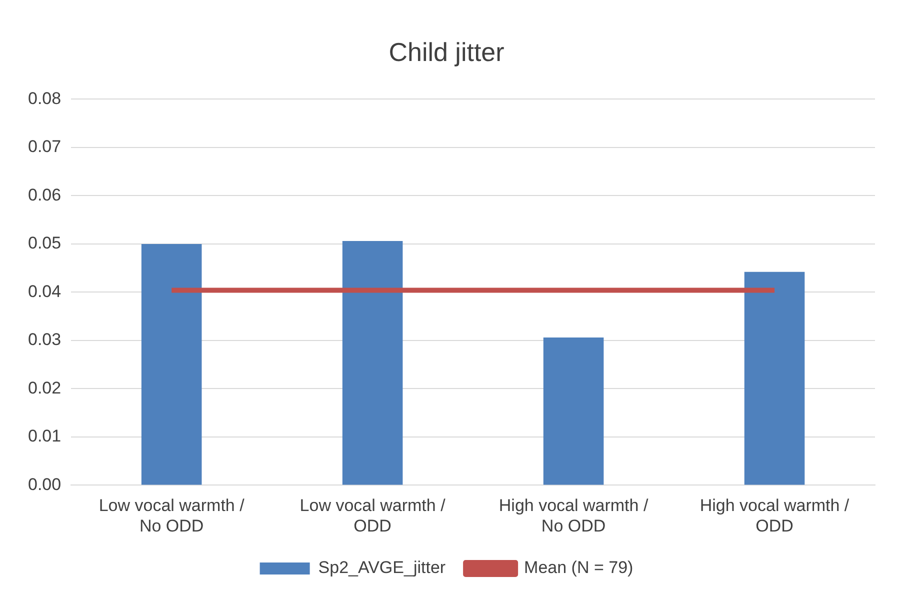  What do you see at coordinates (775, 516) in the screenshot?
I see `x-tick-label: High vocal warmth / ODD` at bounding box center [775, 516].